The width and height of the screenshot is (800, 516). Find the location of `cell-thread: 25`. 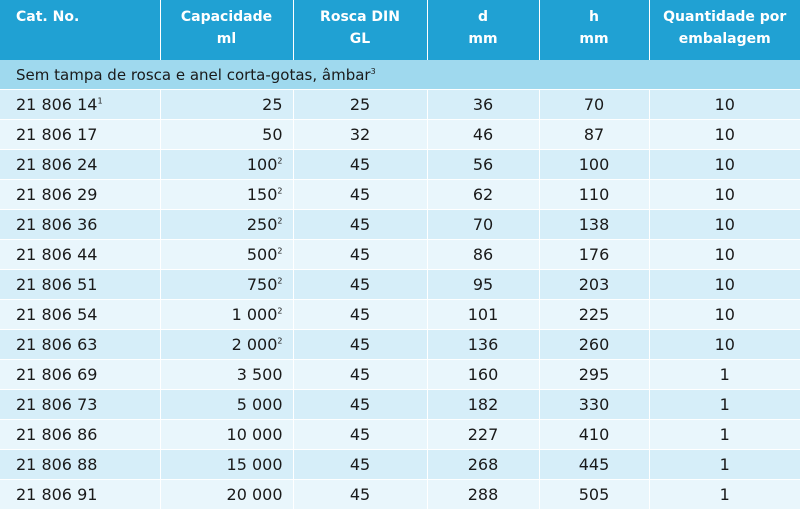

cell-thread: 25 is located at coordinates (360, 104).